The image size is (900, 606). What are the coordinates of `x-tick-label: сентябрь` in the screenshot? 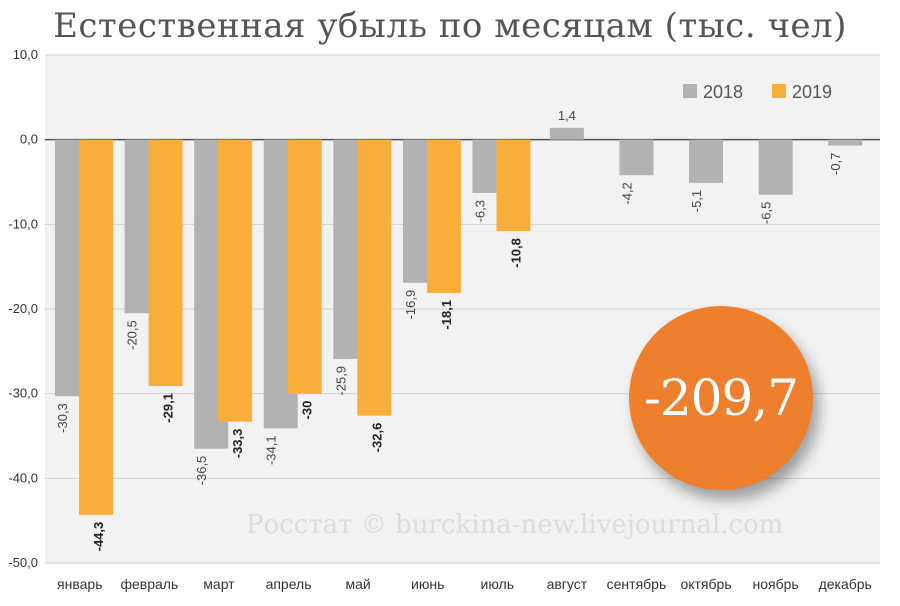 It's located at (637, 584).